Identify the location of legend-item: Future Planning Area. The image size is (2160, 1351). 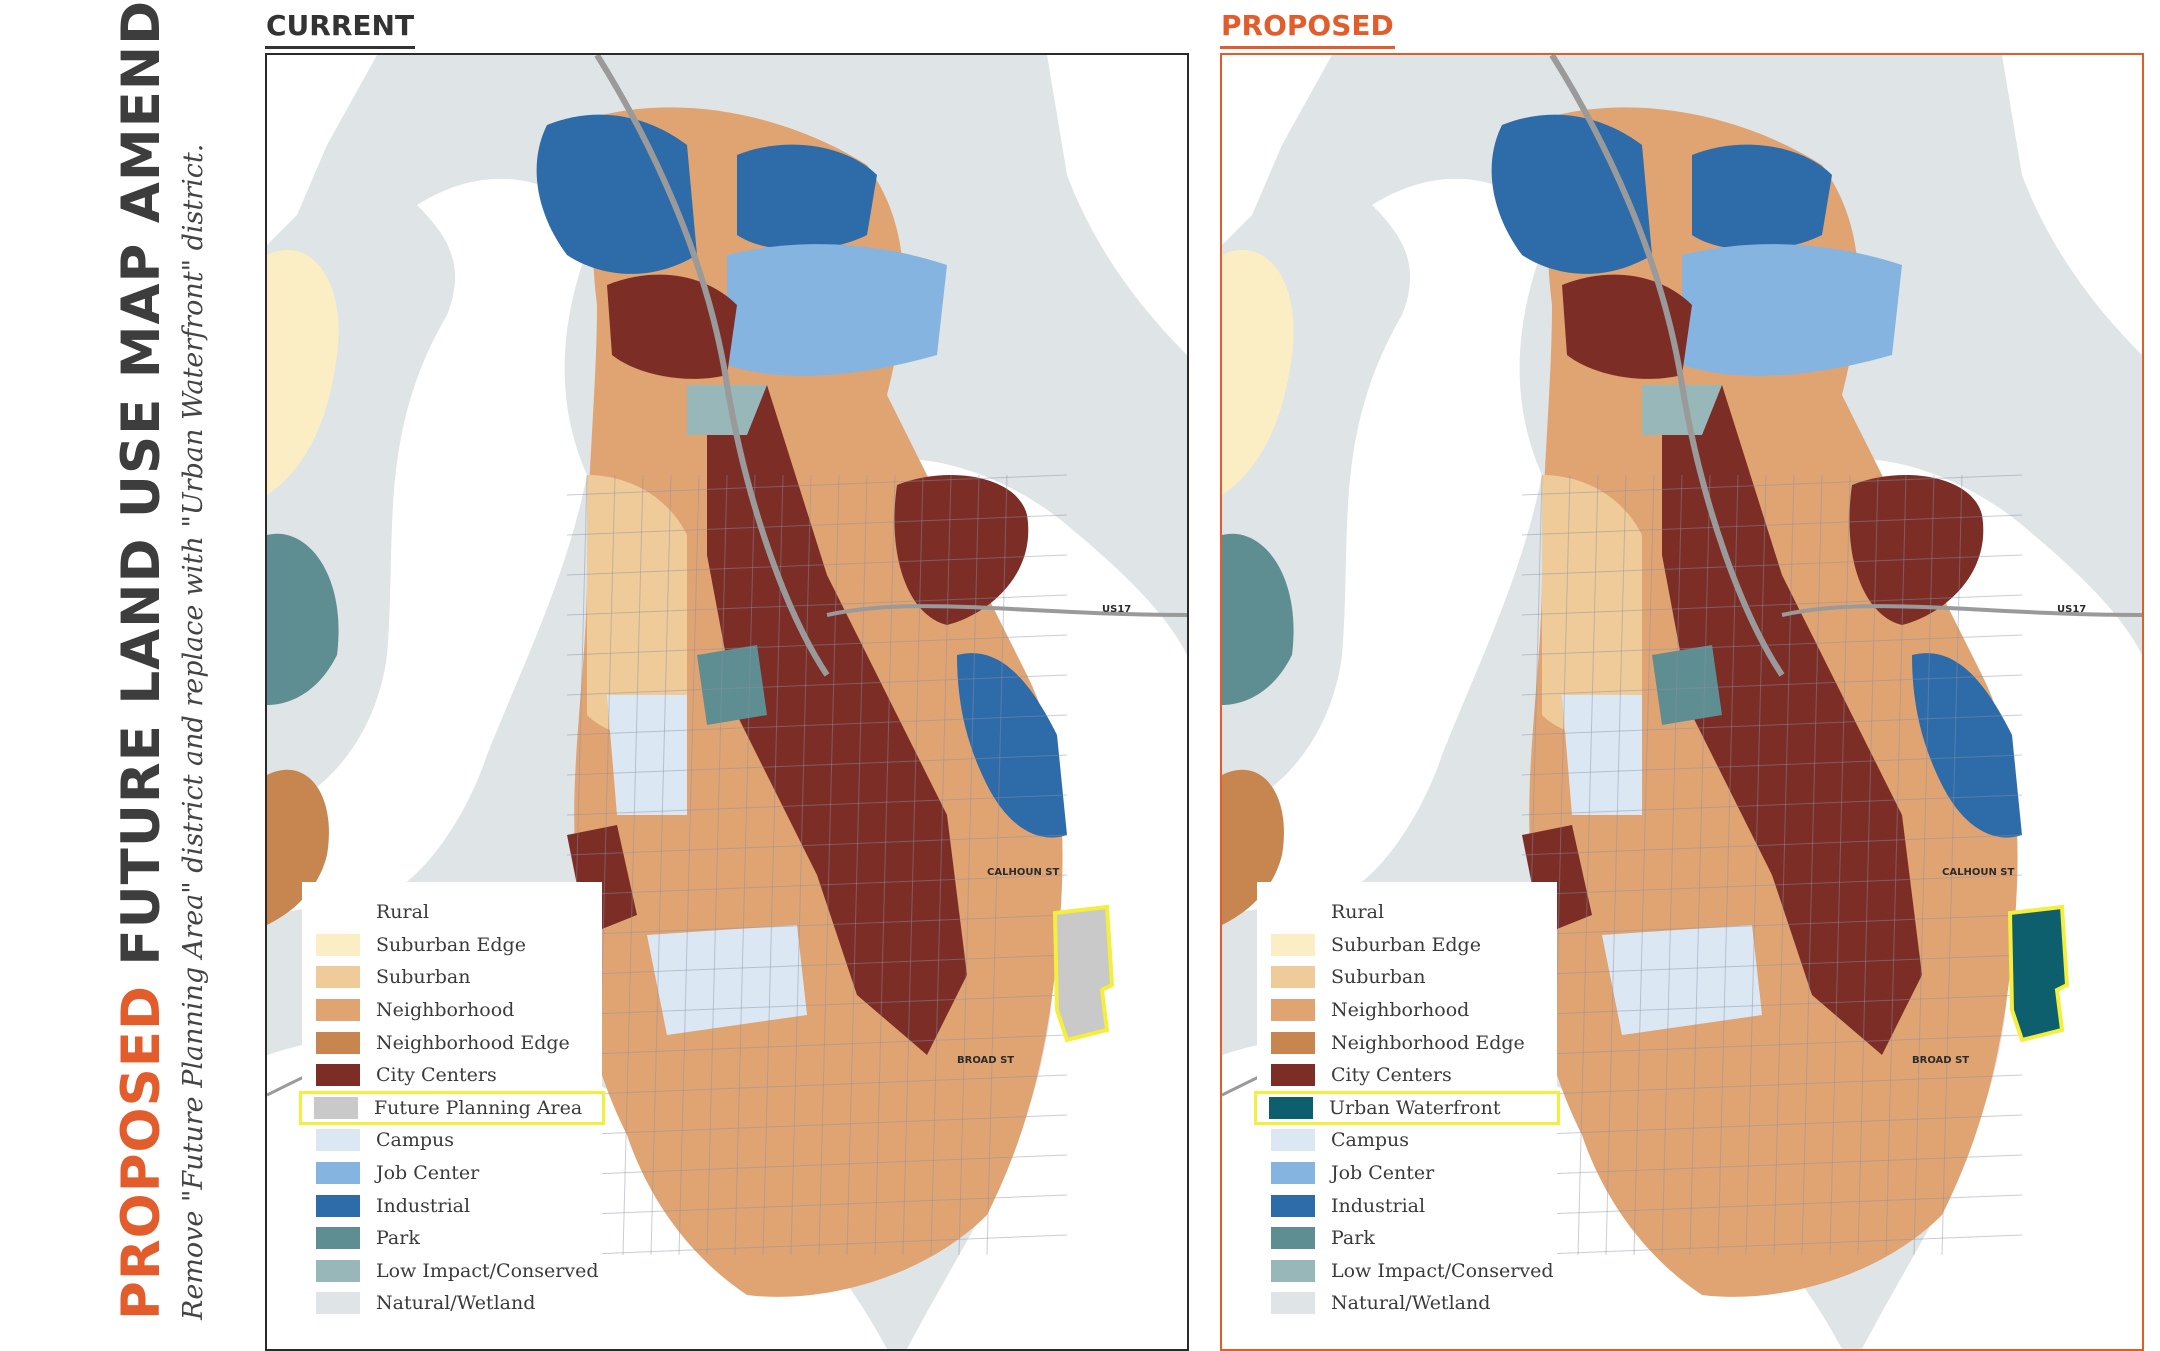
(452, 1108).